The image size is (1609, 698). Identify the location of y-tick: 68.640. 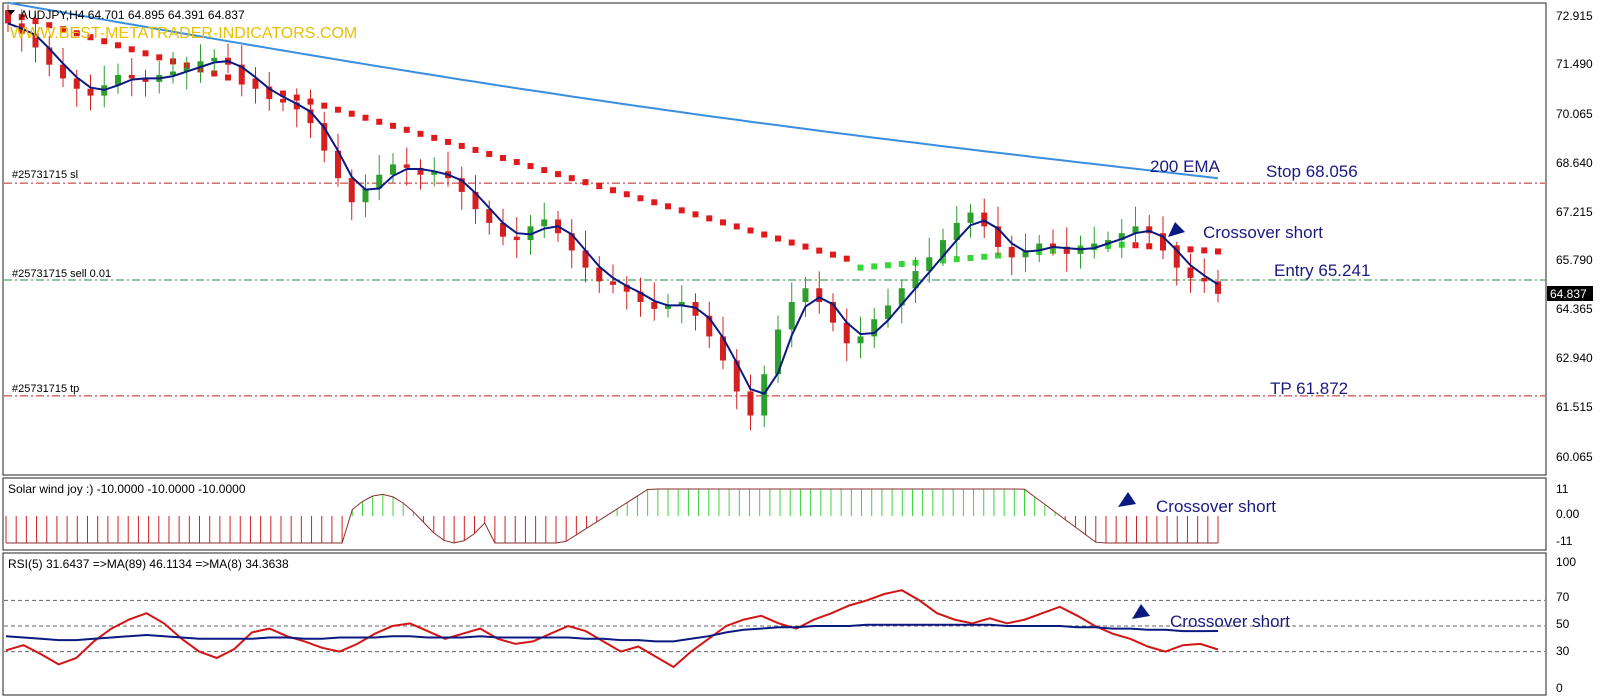
(1574, 163).